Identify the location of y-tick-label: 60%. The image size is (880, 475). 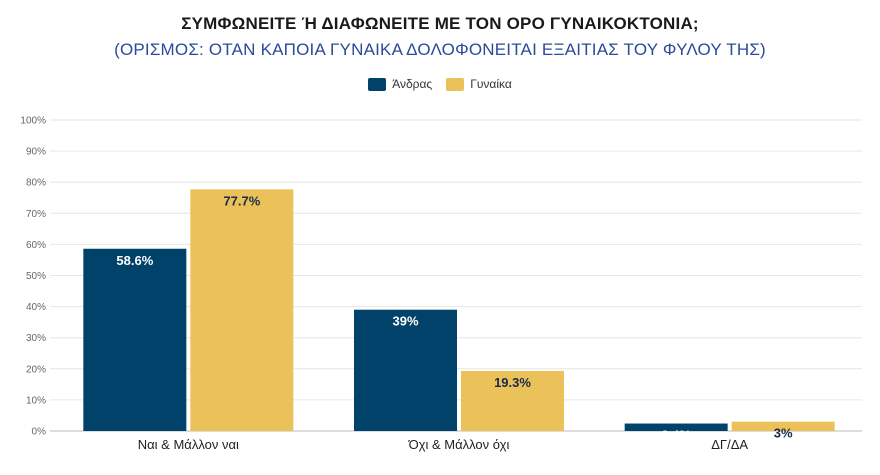
(36, 245).